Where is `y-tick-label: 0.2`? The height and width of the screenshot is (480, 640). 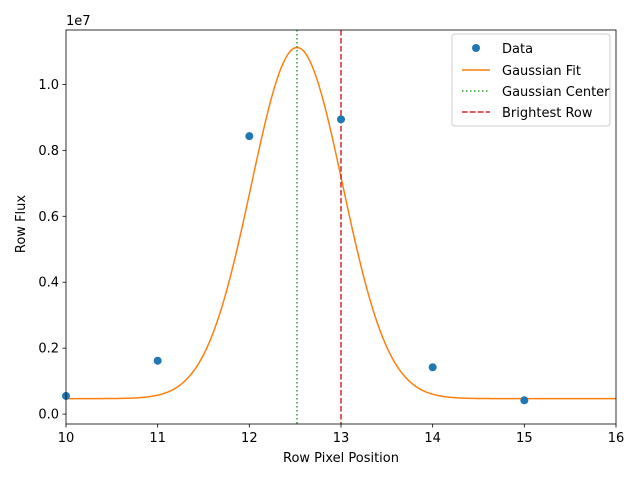 y-tick-label: 0.2 is located at coordinates (48, 349).